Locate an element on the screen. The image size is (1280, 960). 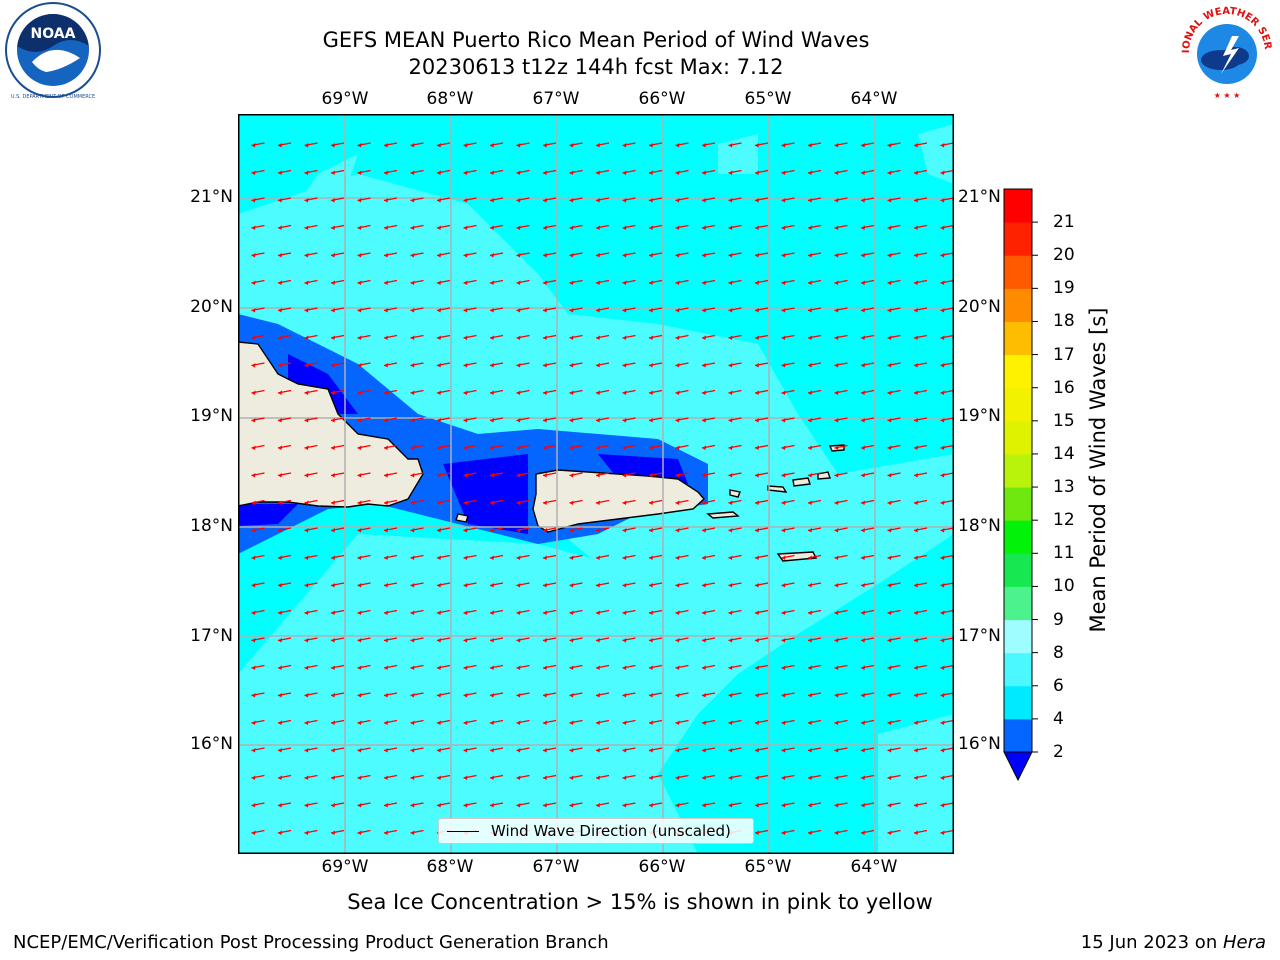
lat-label-right: 16°N is located at coordinates (979, 744).